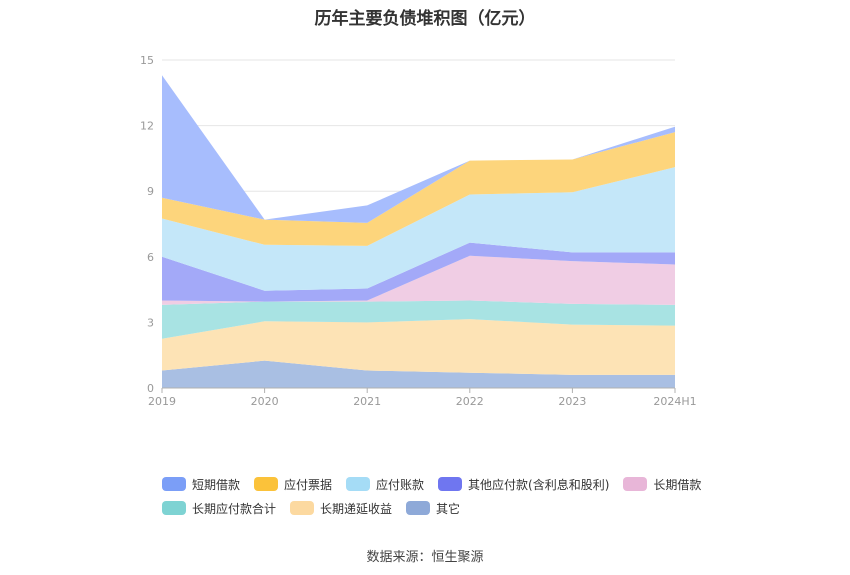 Image resolution: width=850 pixels, height=575 pixels. What do you see at coordinates (433, 508) in the screenshot?
I see `legend-item: 其它` at bounding box center [433, 508].